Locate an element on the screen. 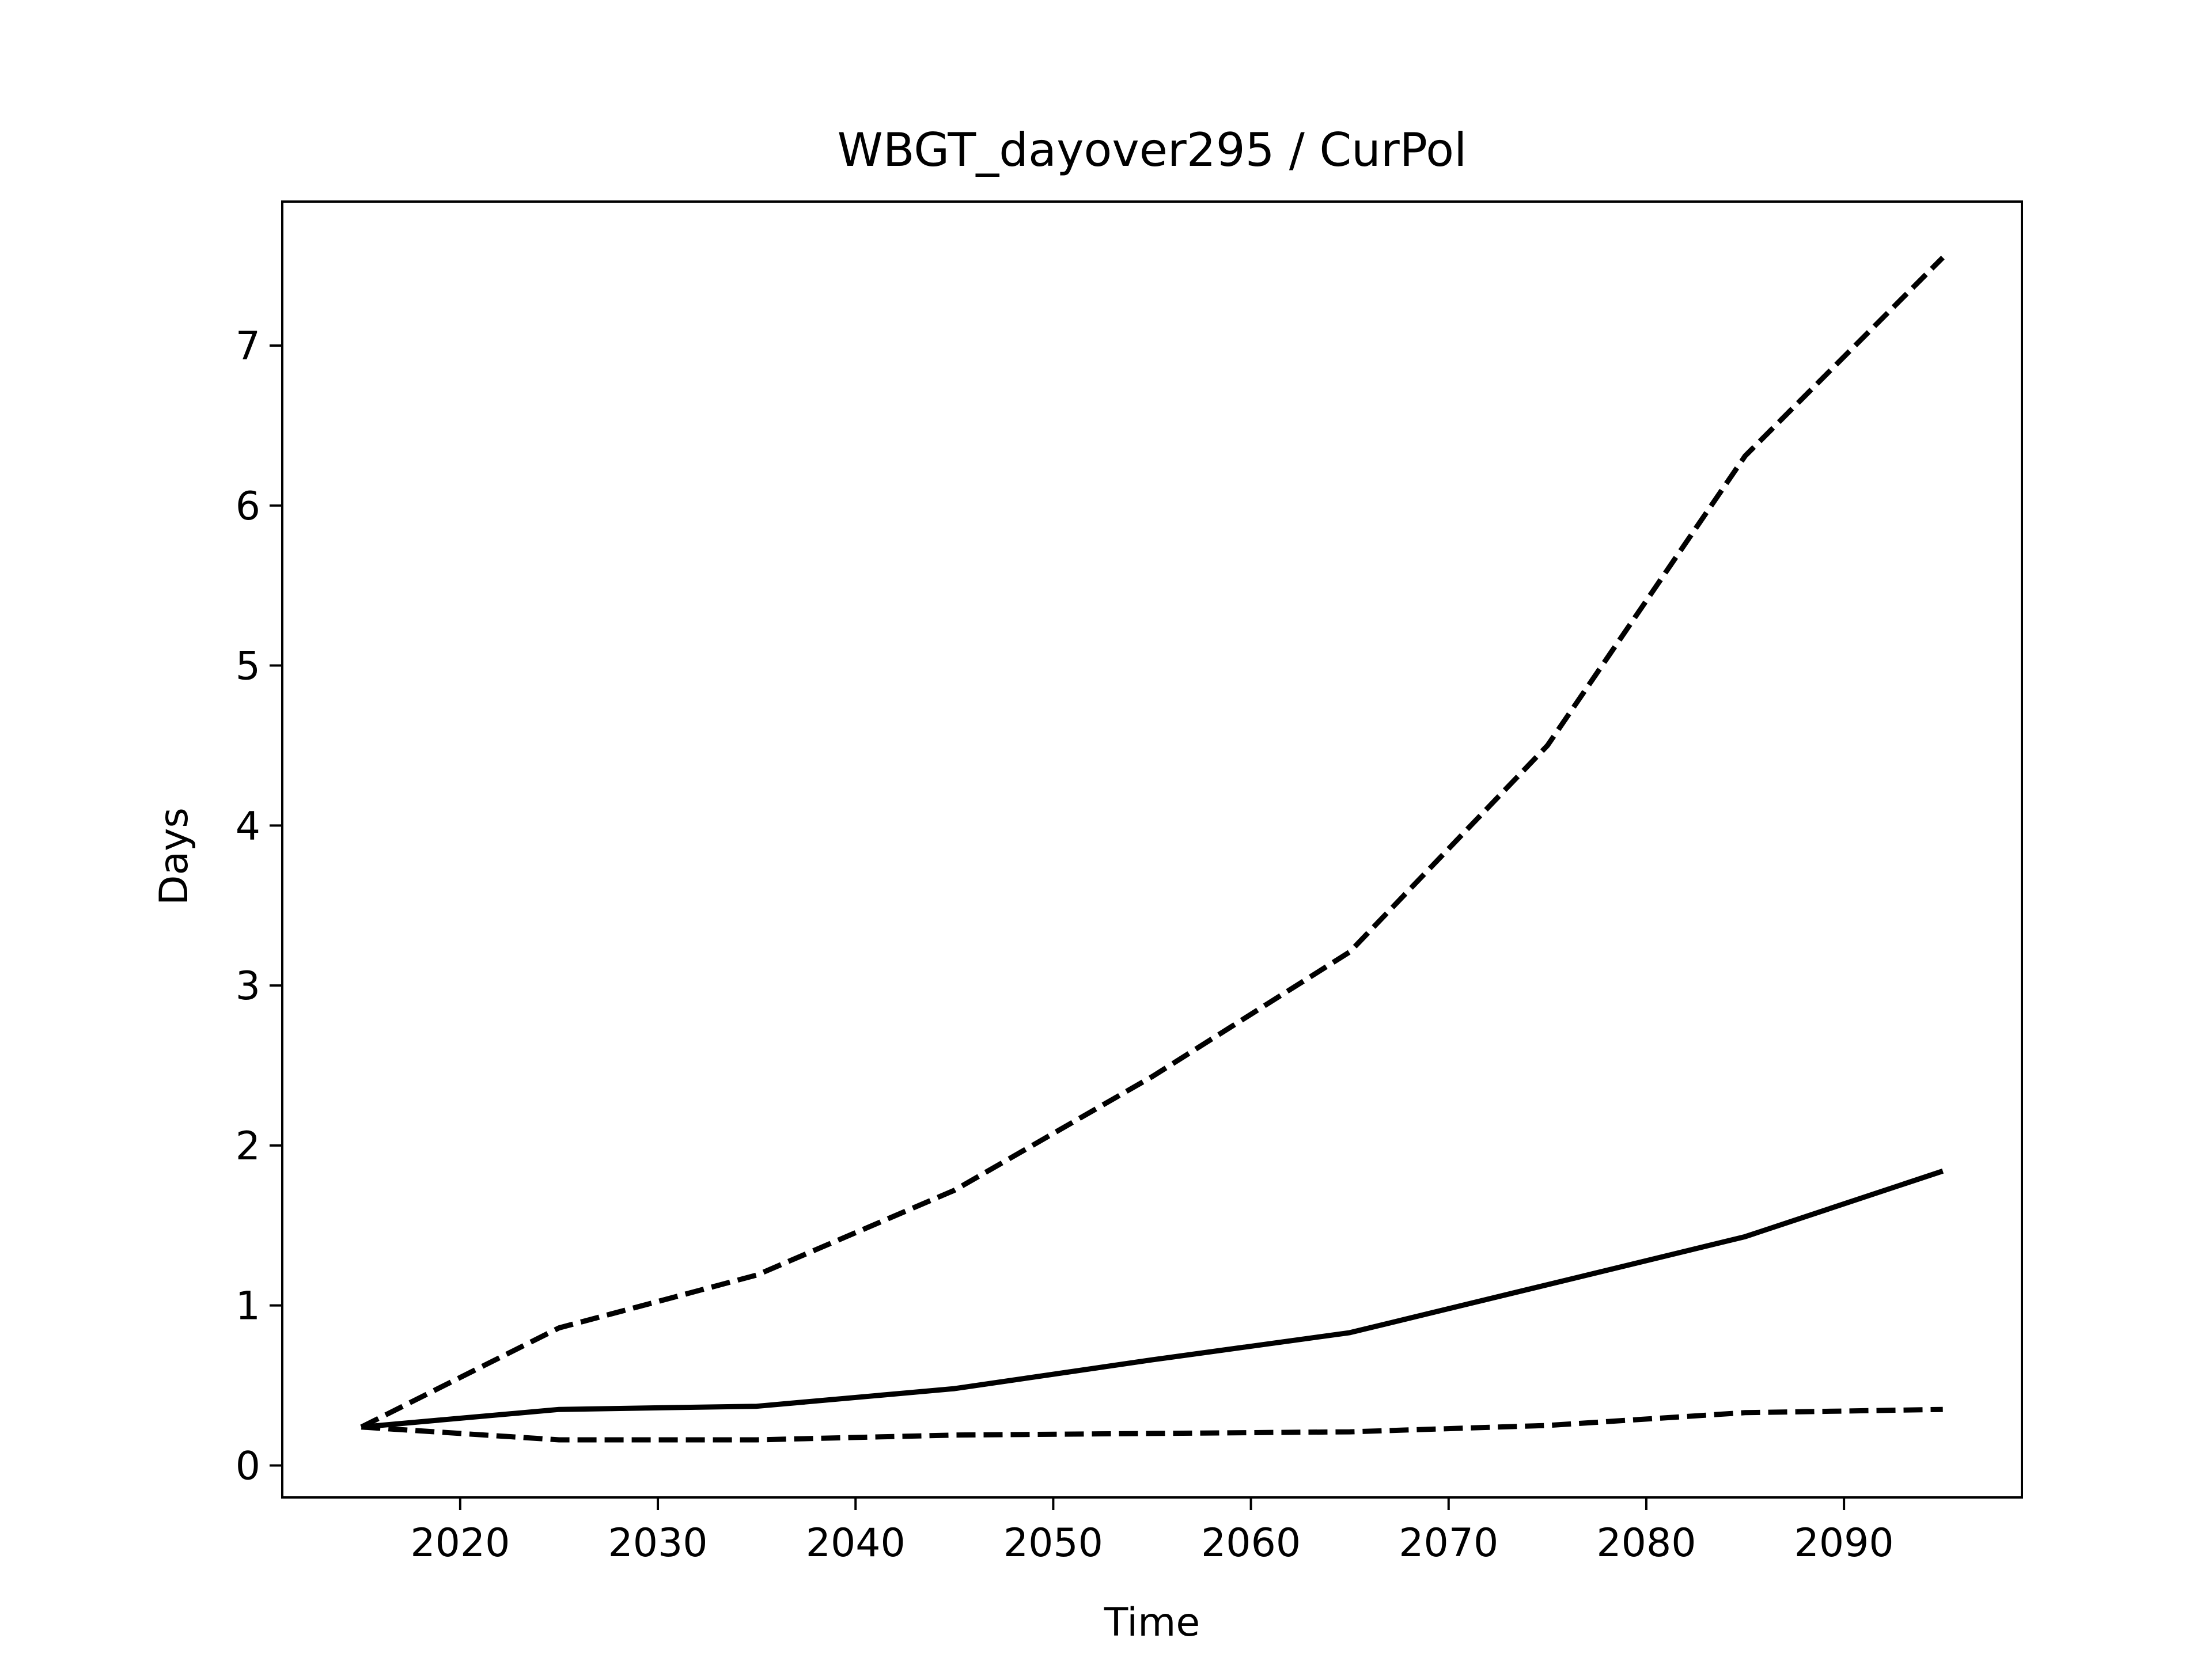  y-tick-label: 6 is located at coordinates (248, 506).